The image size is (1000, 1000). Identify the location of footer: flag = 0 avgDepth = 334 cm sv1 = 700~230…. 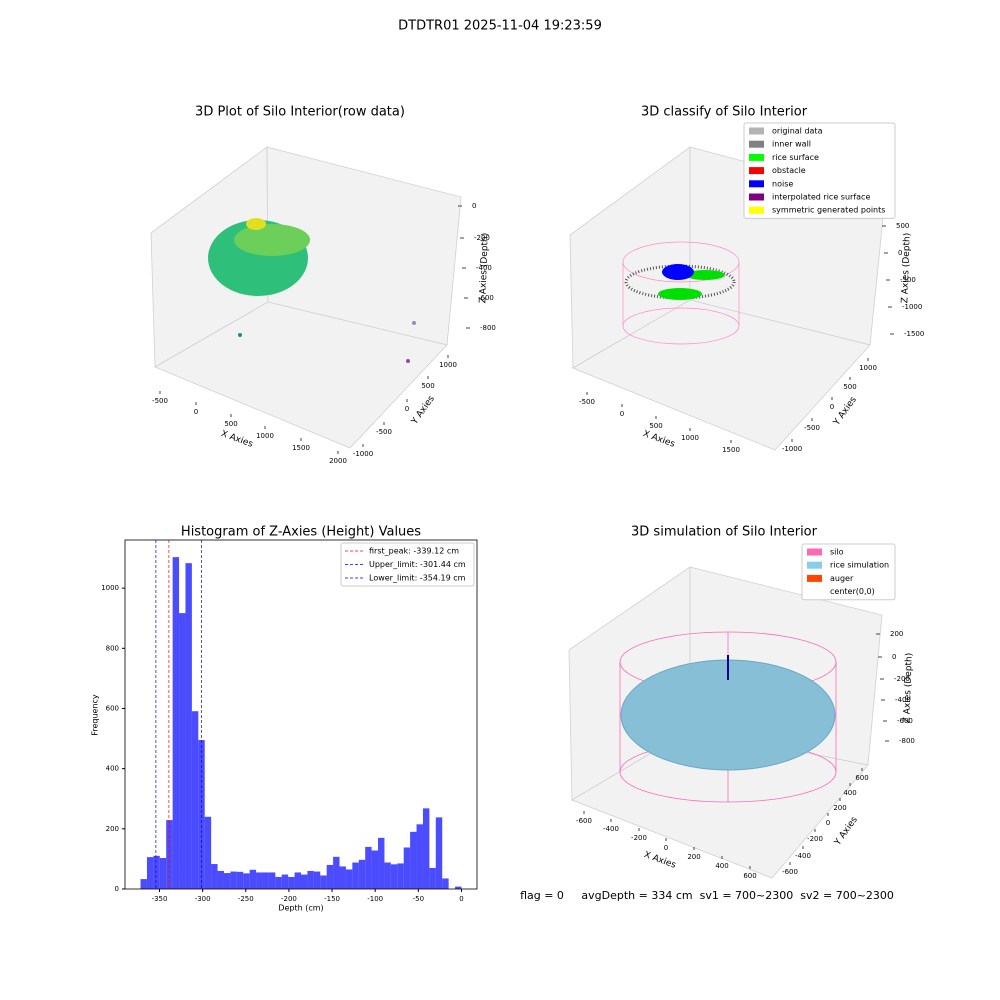
(707, 895).